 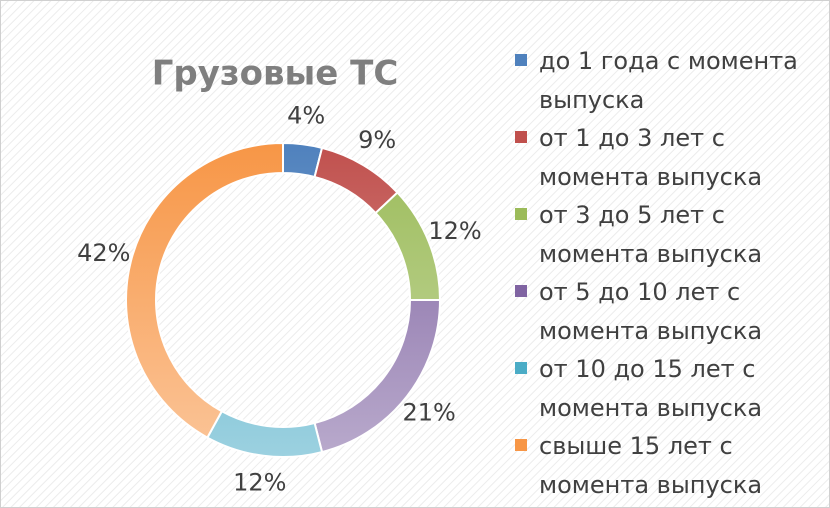 What do you see at coordinates (651, 388) in the screenshot?
I see `legend-label: от 10 до 15 лет с момента выпуска` at bounding box center [651, 388].